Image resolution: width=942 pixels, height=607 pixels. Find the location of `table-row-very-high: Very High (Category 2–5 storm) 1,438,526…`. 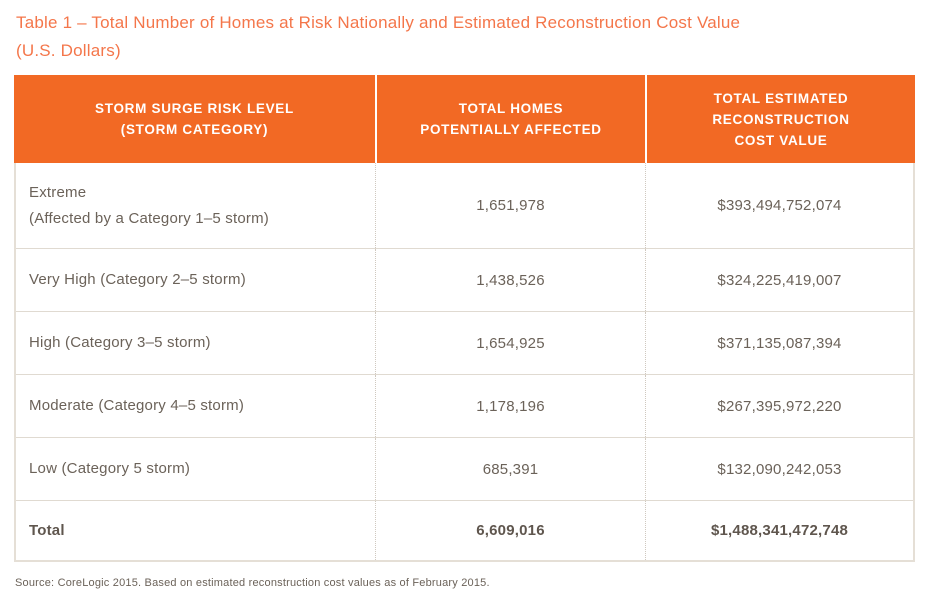

table-row-very-high: Very High (Category 2–5 storm) 1,438,526… is located at coordinates (464, 279).